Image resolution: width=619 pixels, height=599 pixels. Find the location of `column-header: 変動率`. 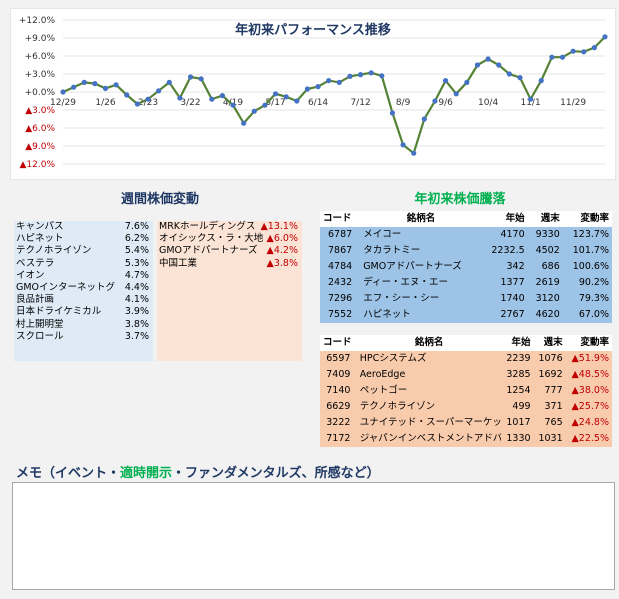

column-header: 変動率 is located at coordinates (587, 219).